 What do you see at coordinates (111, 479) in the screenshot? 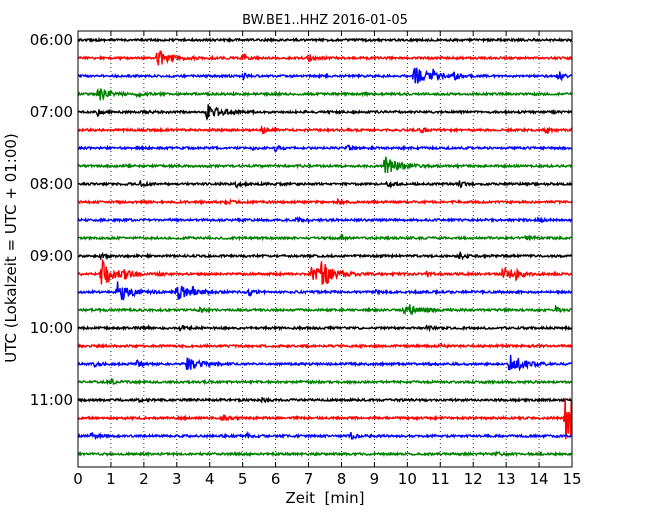
I see `x-tick-label: 1` at bounding box center [111, 479].